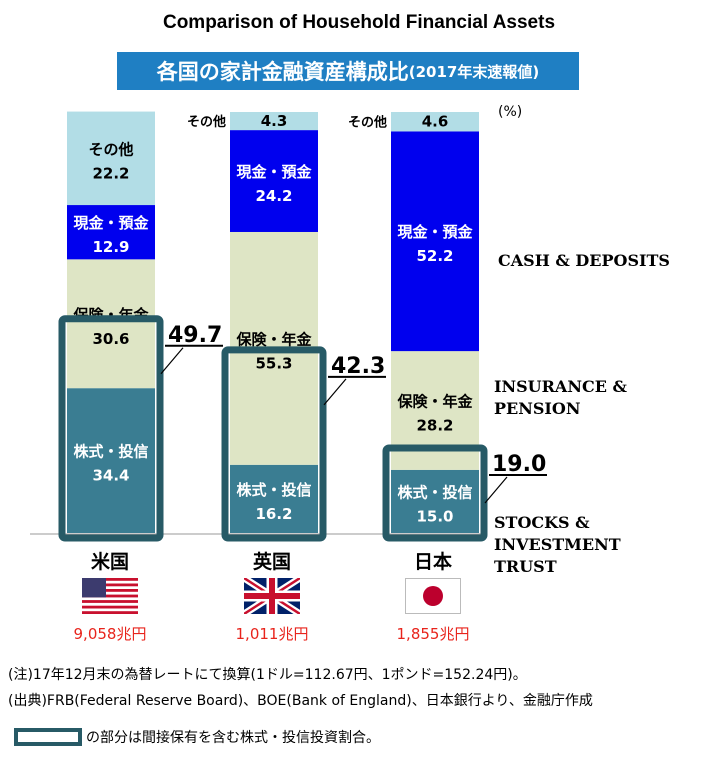  What do you see at coordinates (110, 247) in the screenshot?
I see `segment-value: 12.9` at bounding box center [110, 247].